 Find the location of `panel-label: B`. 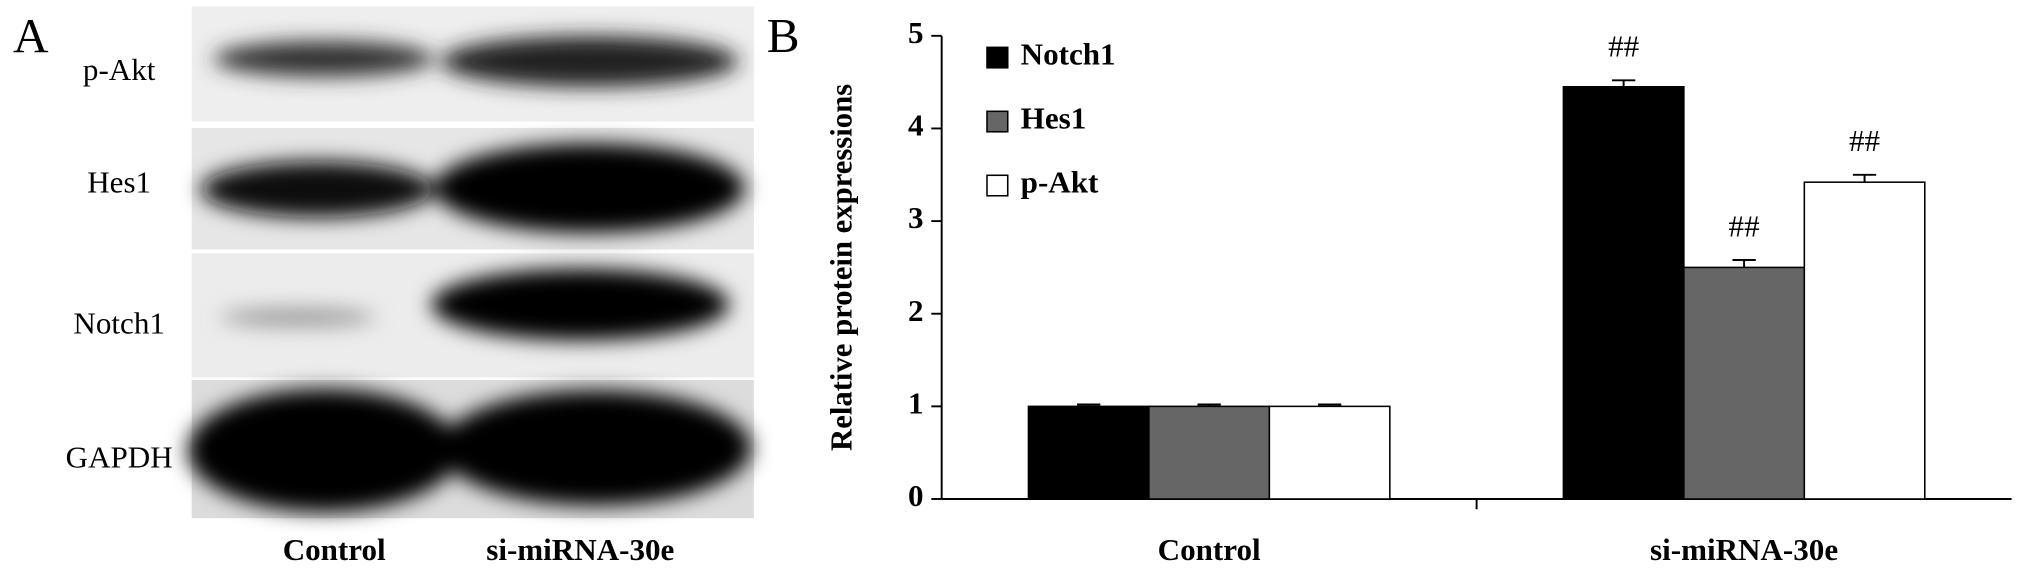

panel-label: B is located at coordinates (783, 35).